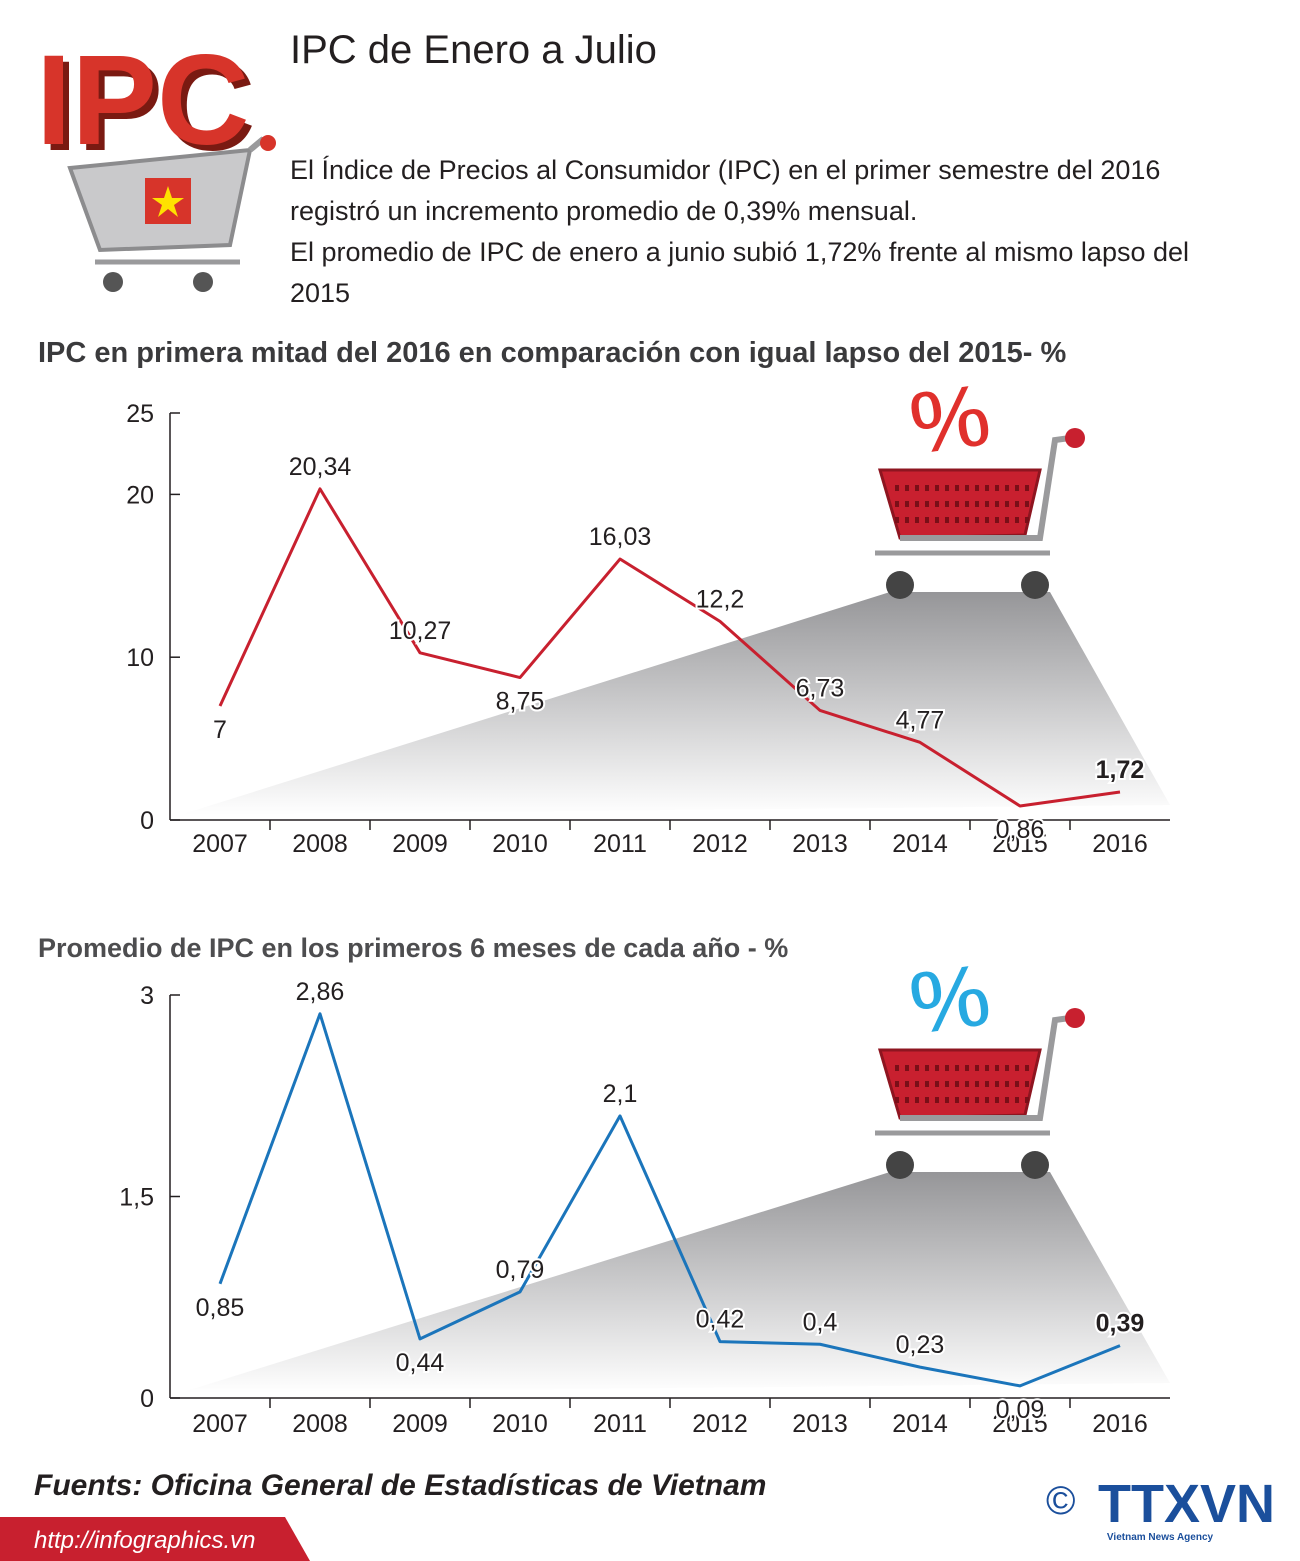  What do you see at coordinates (920, 1345) in the screenshot?
I see `value-label: 0,23` at bounding box center [920, 1345].